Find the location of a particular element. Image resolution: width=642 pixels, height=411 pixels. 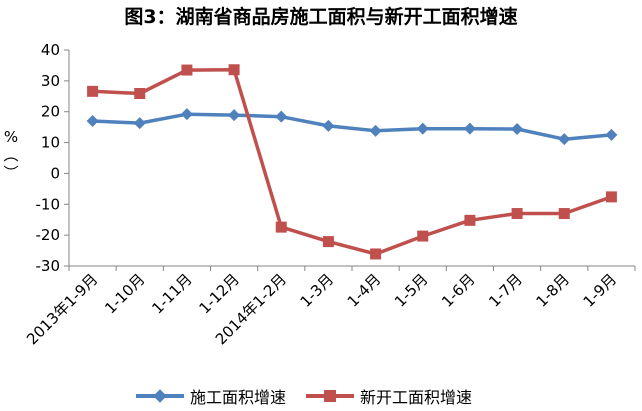

y-tick-label: 20 is located at coordinates (50, 112).